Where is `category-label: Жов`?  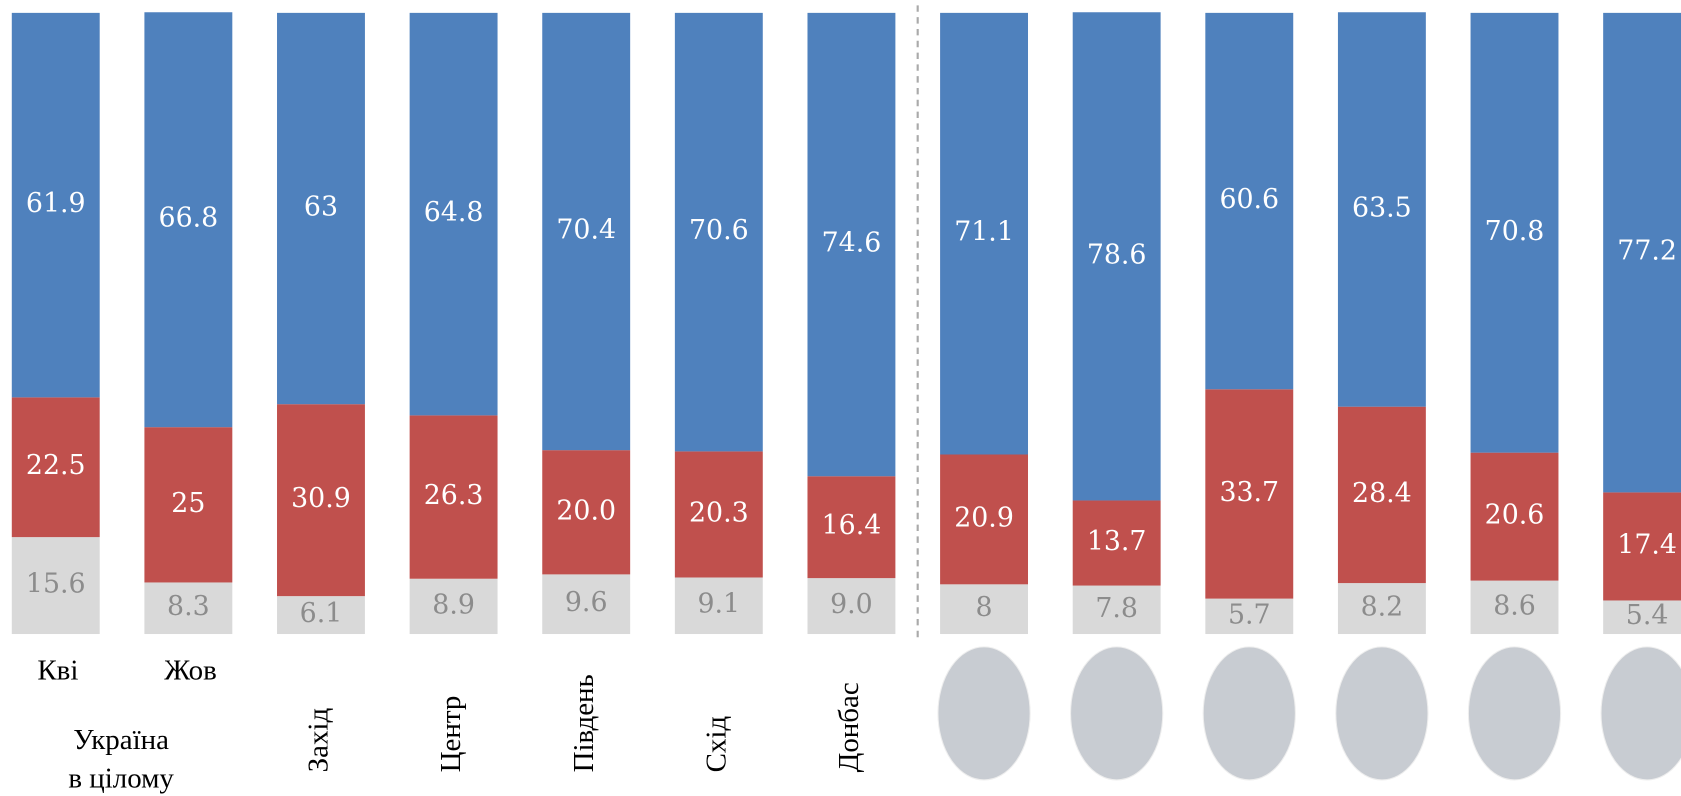
category-label: Жов is located at coordinates (190, 670).